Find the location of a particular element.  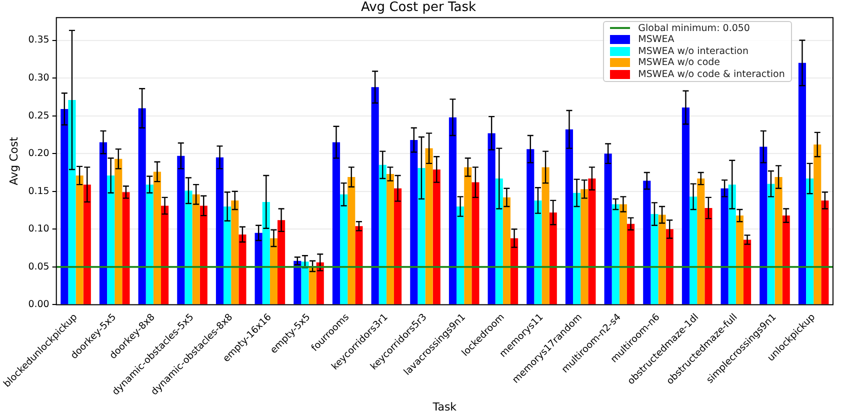

y-axis-title: Avg Cost is located at coordinates (13, 161).